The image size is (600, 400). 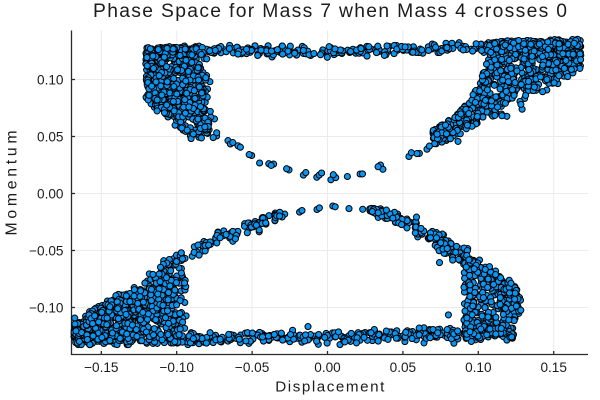 I want to click on svg-text: 0.15, so click(x=553, y=367).